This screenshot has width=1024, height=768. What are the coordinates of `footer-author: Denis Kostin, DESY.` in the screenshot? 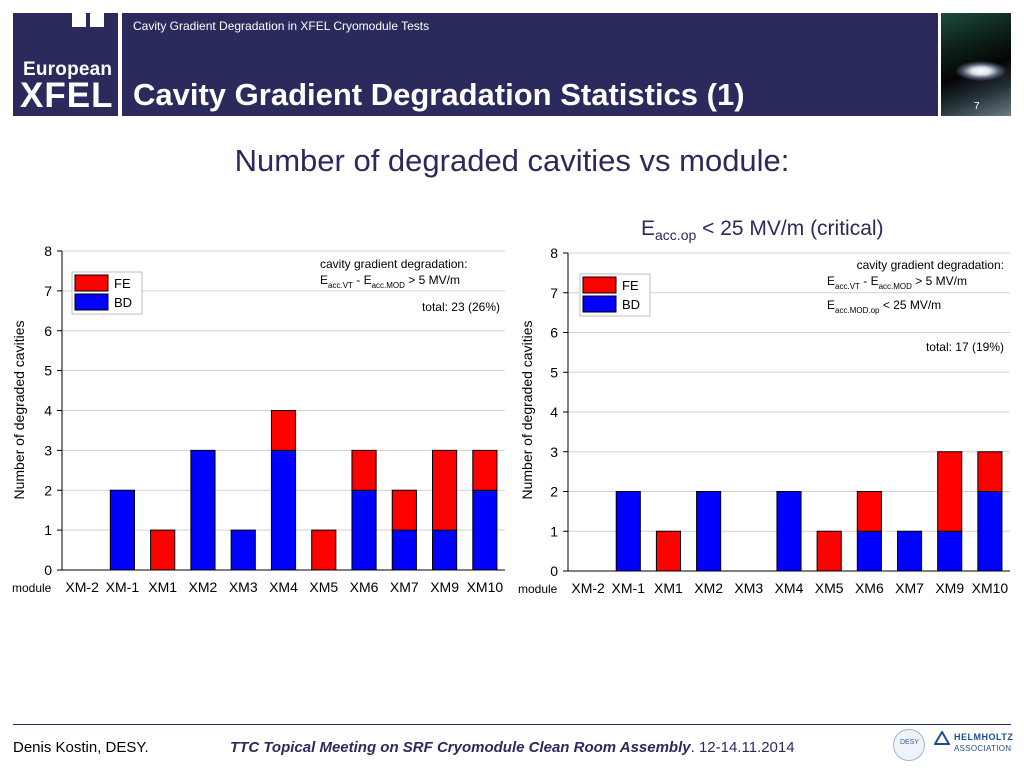 It's located at (81, 747).